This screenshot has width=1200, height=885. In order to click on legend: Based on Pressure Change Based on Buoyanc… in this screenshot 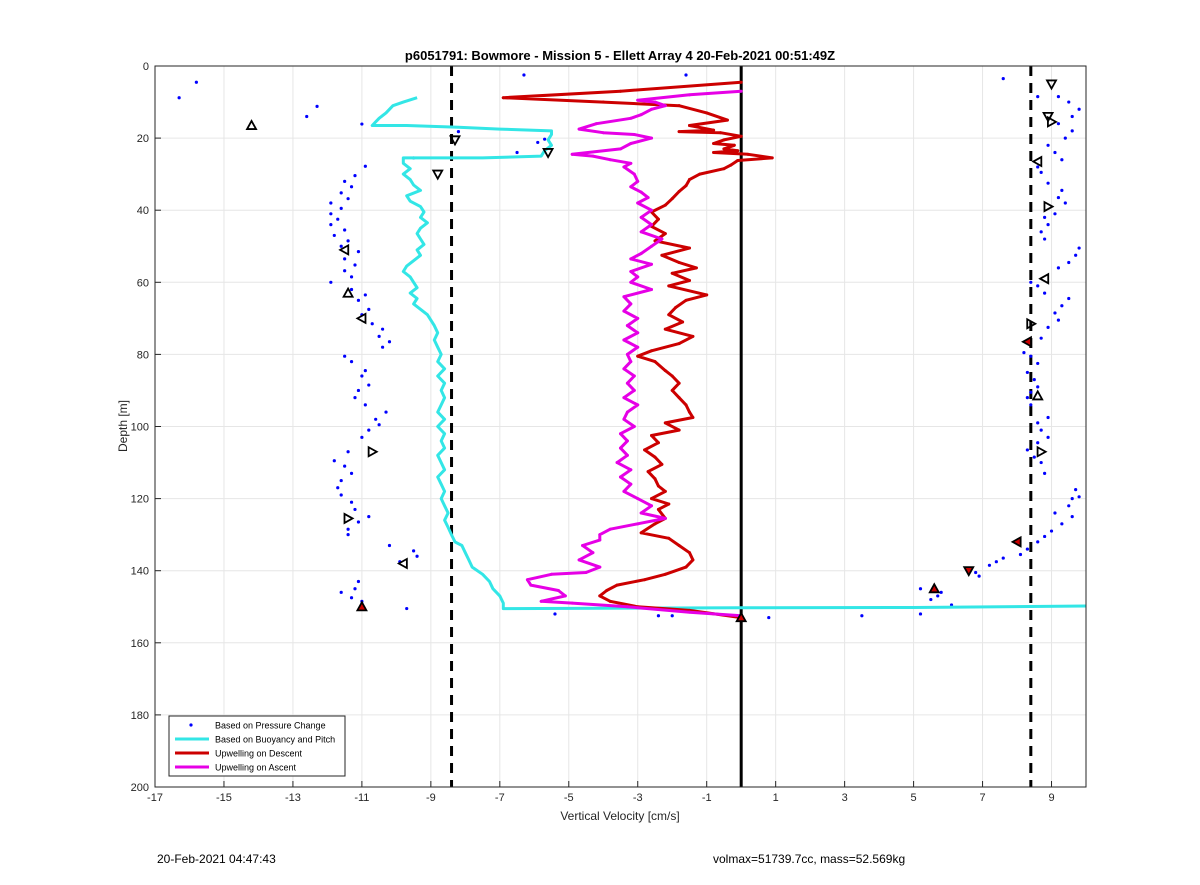, I will do `click(257, 746)`.